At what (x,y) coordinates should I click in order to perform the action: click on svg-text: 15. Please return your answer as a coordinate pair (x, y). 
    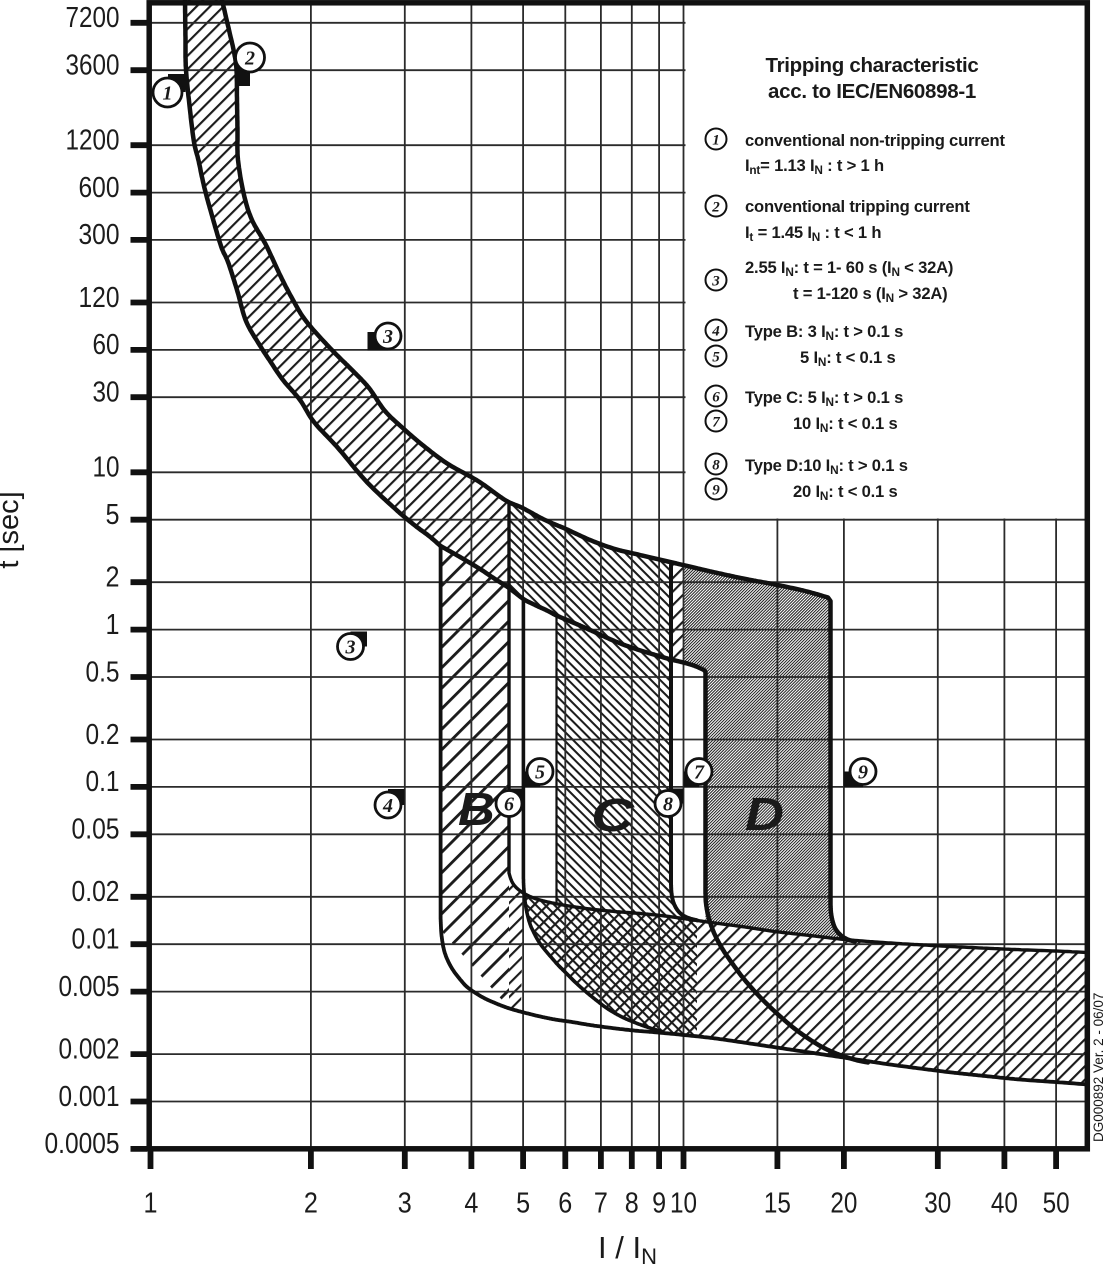
    Looking at the image, I should click on (777, 1204).